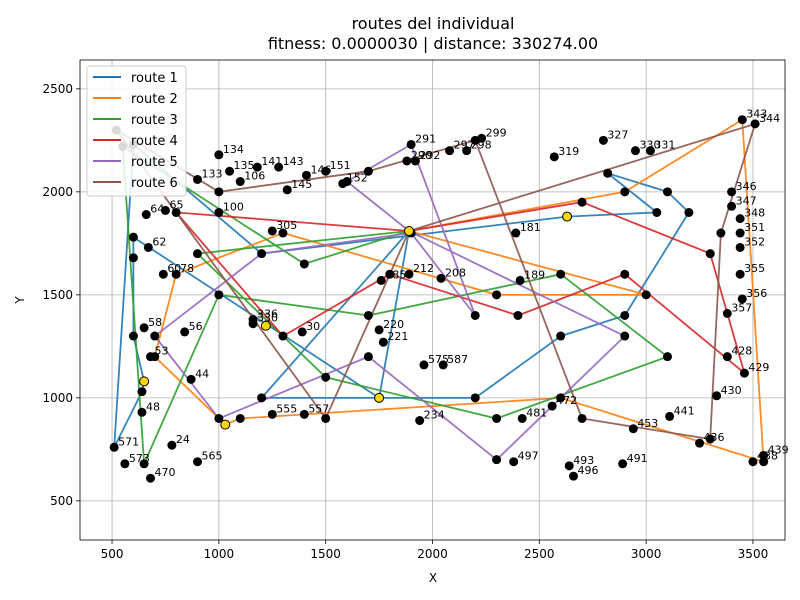  What do you see at coordinates (293, 161) in the screenshot?
I see `node-label: 143` at bounding box center [293, 161].